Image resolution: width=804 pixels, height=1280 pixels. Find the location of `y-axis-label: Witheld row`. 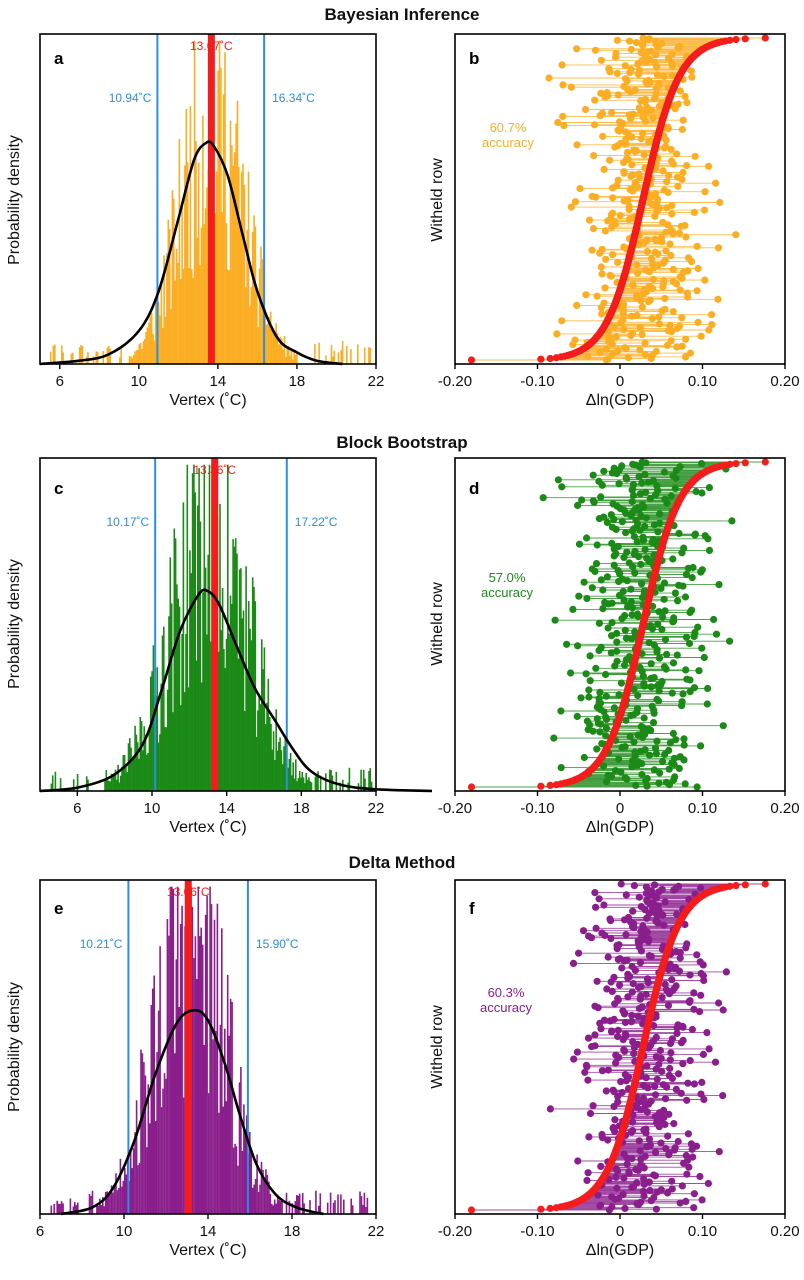

y-axis-label: Witheld row is located at coordinates (437, 1047).